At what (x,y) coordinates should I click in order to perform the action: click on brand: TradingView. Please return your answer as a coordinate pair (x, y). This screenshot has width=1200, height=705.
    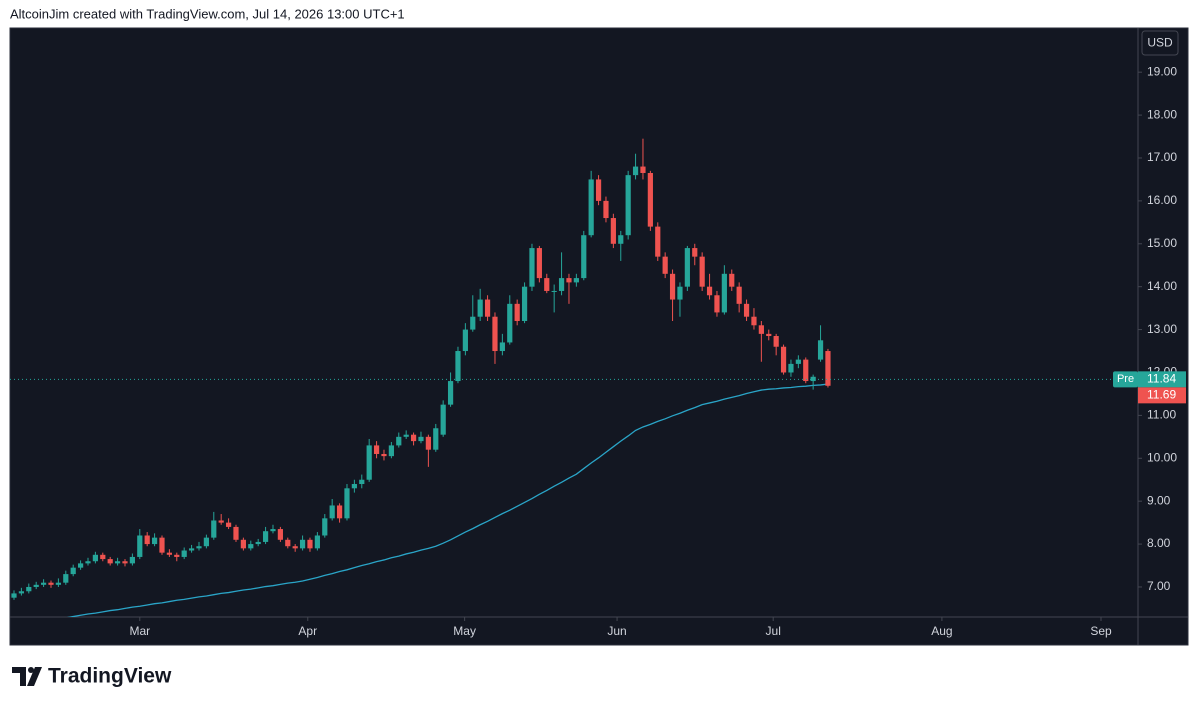
    Looking at the image, I should click on (110, 676).